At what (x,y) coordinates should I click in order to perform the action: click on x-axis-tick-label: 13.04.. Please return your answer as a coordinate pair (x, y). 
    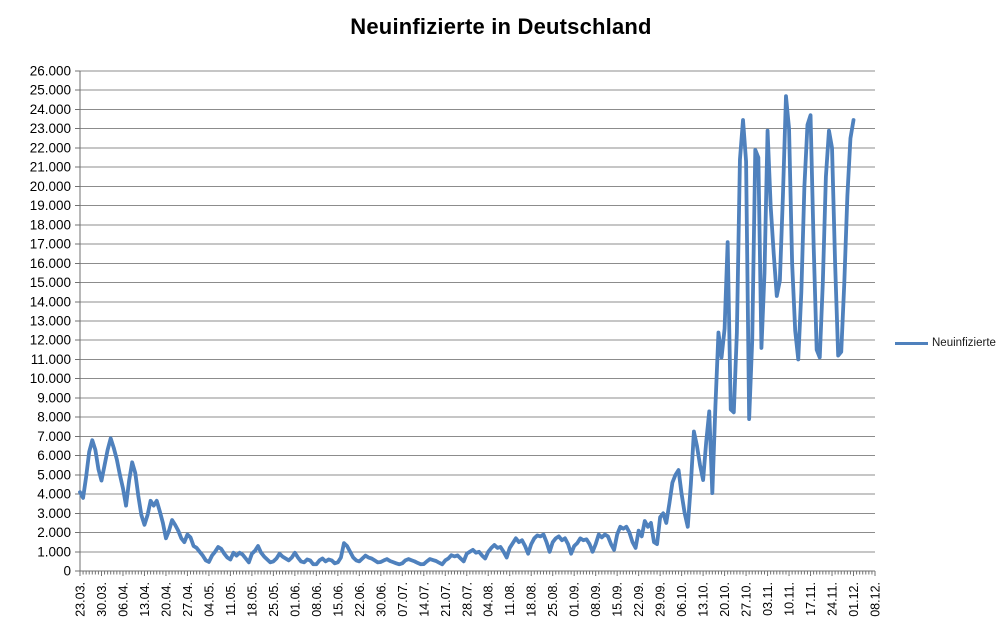
    Looking at the image, I should click on (145, 599).